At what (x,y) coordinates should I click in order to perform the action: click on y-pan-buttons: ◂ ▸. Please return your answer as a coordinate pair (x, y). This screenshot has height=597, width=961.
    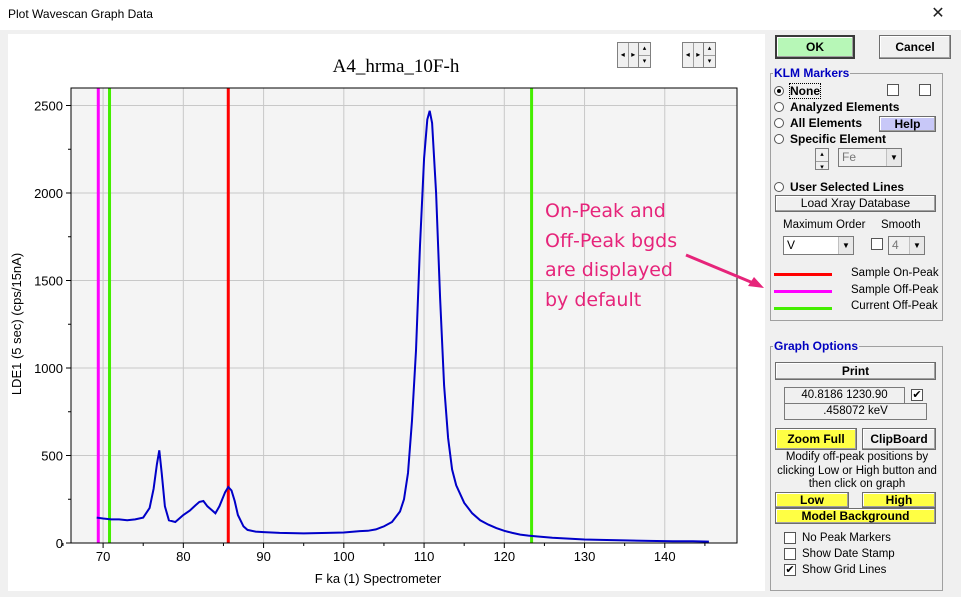
    Looking at the image, I should click on (693, 55).